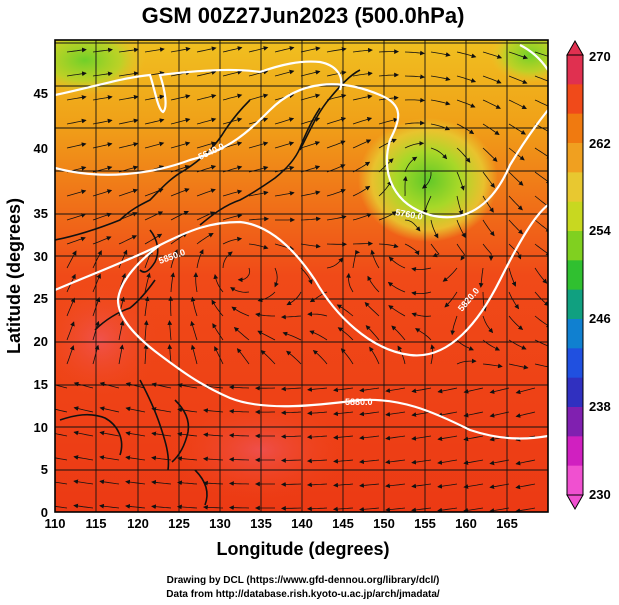 The width and height of the screenshot is (619, 605). What do you see at coordinates (409, 214) in the screenshot?
I see `contour-label: 5760.0` at bounding box center [409, 214].